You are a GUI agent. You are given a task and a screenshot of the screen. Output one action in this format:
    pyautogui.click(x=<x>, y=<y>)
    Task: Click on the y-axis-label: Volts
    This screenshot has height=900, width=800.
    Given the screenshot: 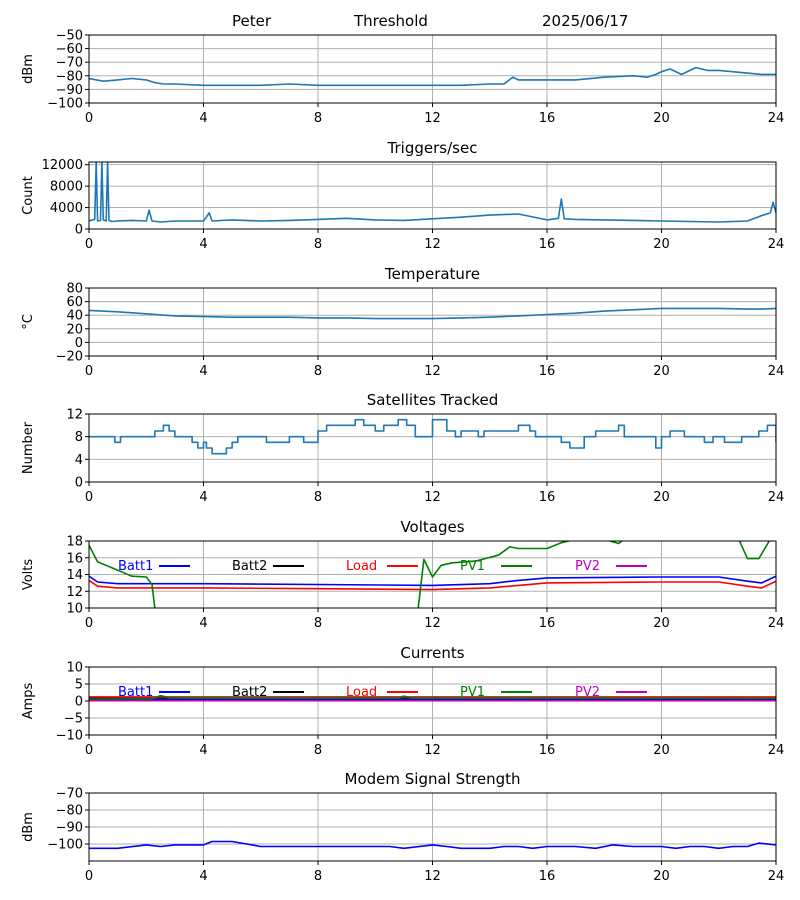 What is the action you would take?
    pyautogui.click(x=28, y=575)
    